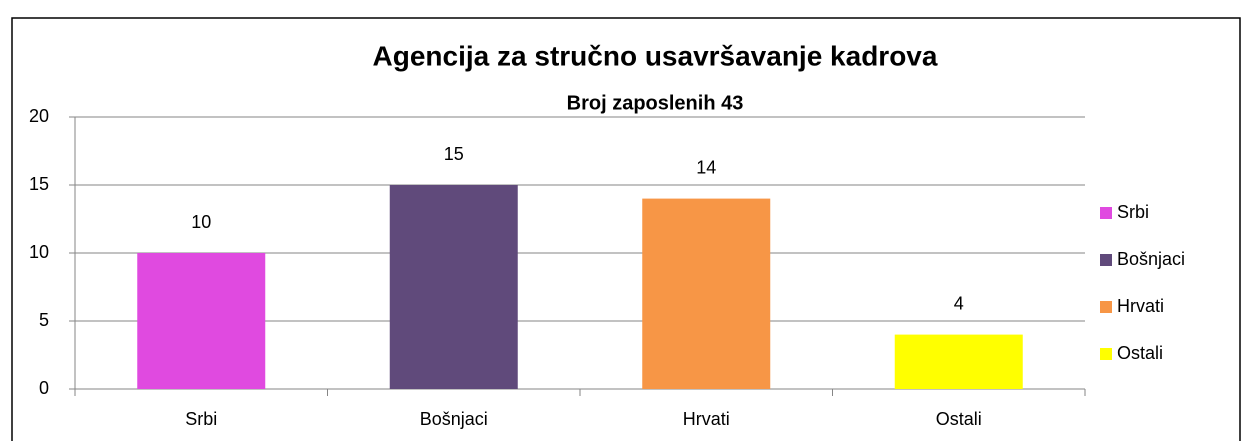 The image size is (1245, 441). What do you see at coordinates (201, 222) in the screenshot?
I see `data-label: 10` at bounding box center [201, 222].